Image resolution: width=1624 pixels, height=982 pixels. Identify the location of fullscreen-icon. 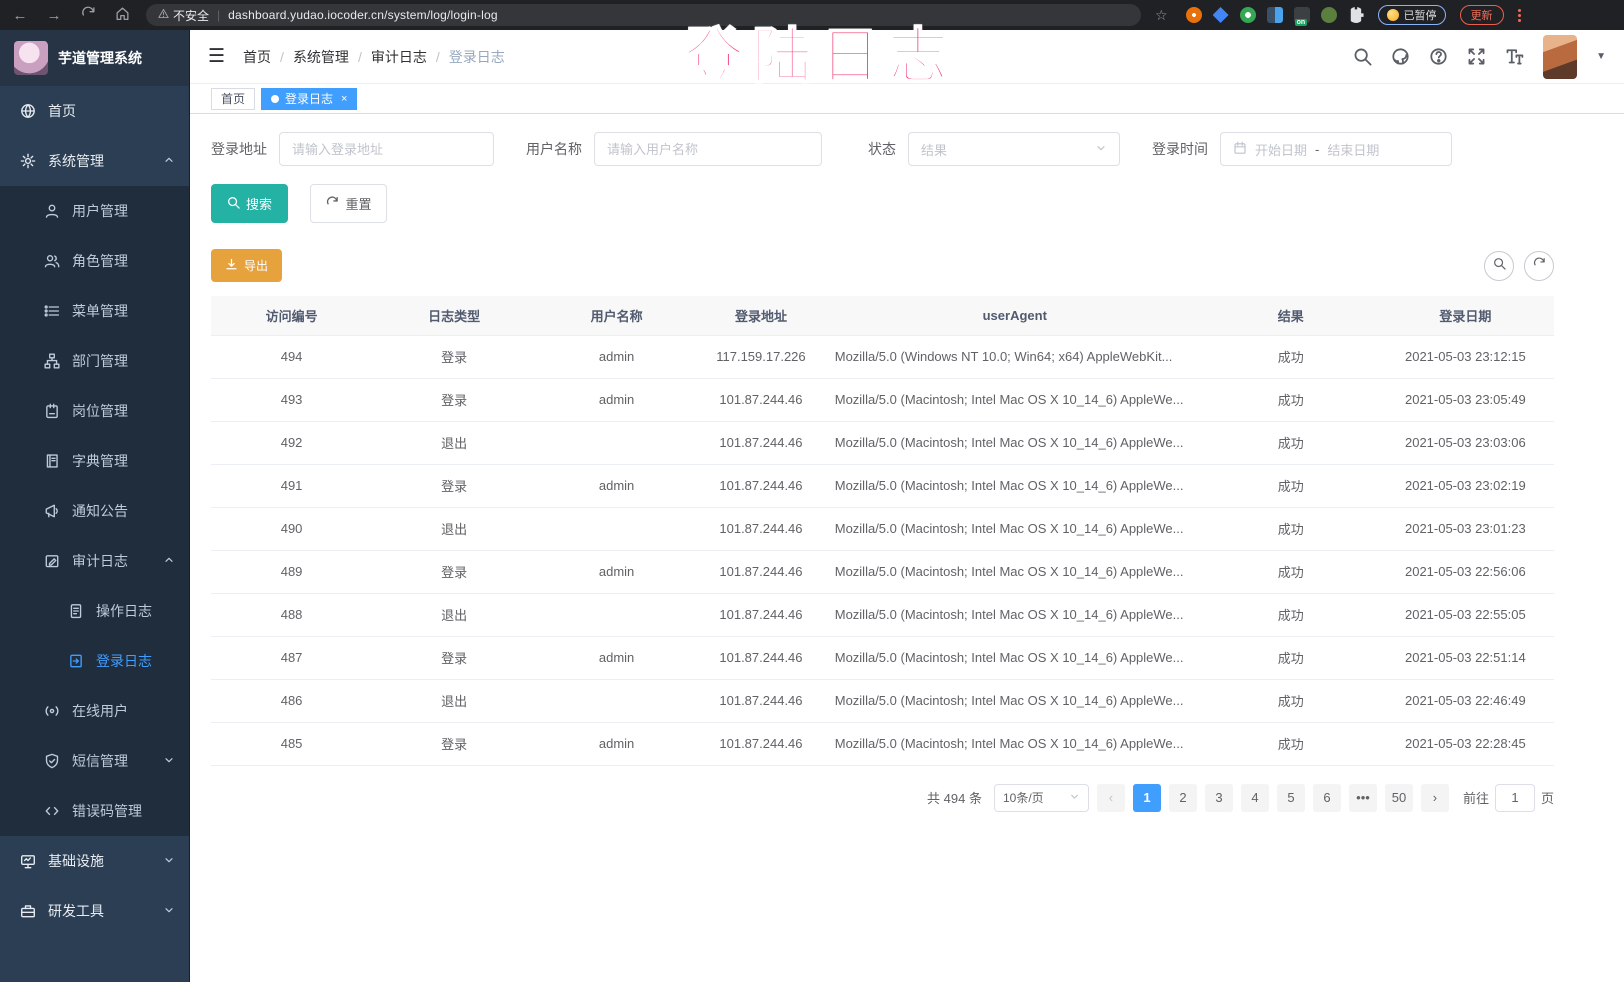
(1476, 56).